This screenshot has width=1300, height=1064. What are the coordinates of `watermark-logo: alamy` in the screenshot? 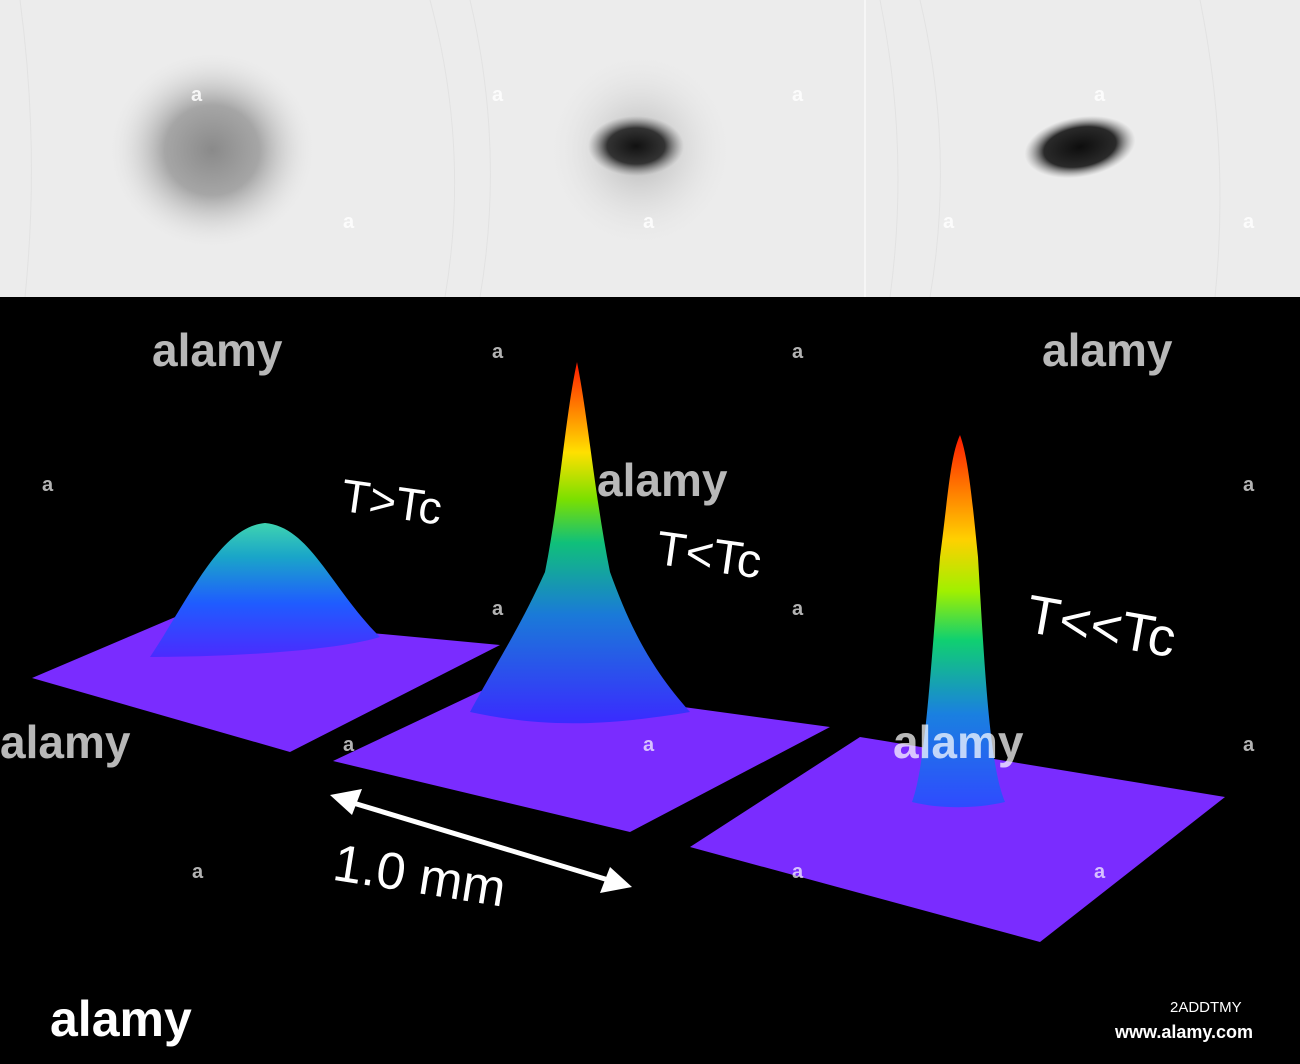 It's located at (121, 1019).